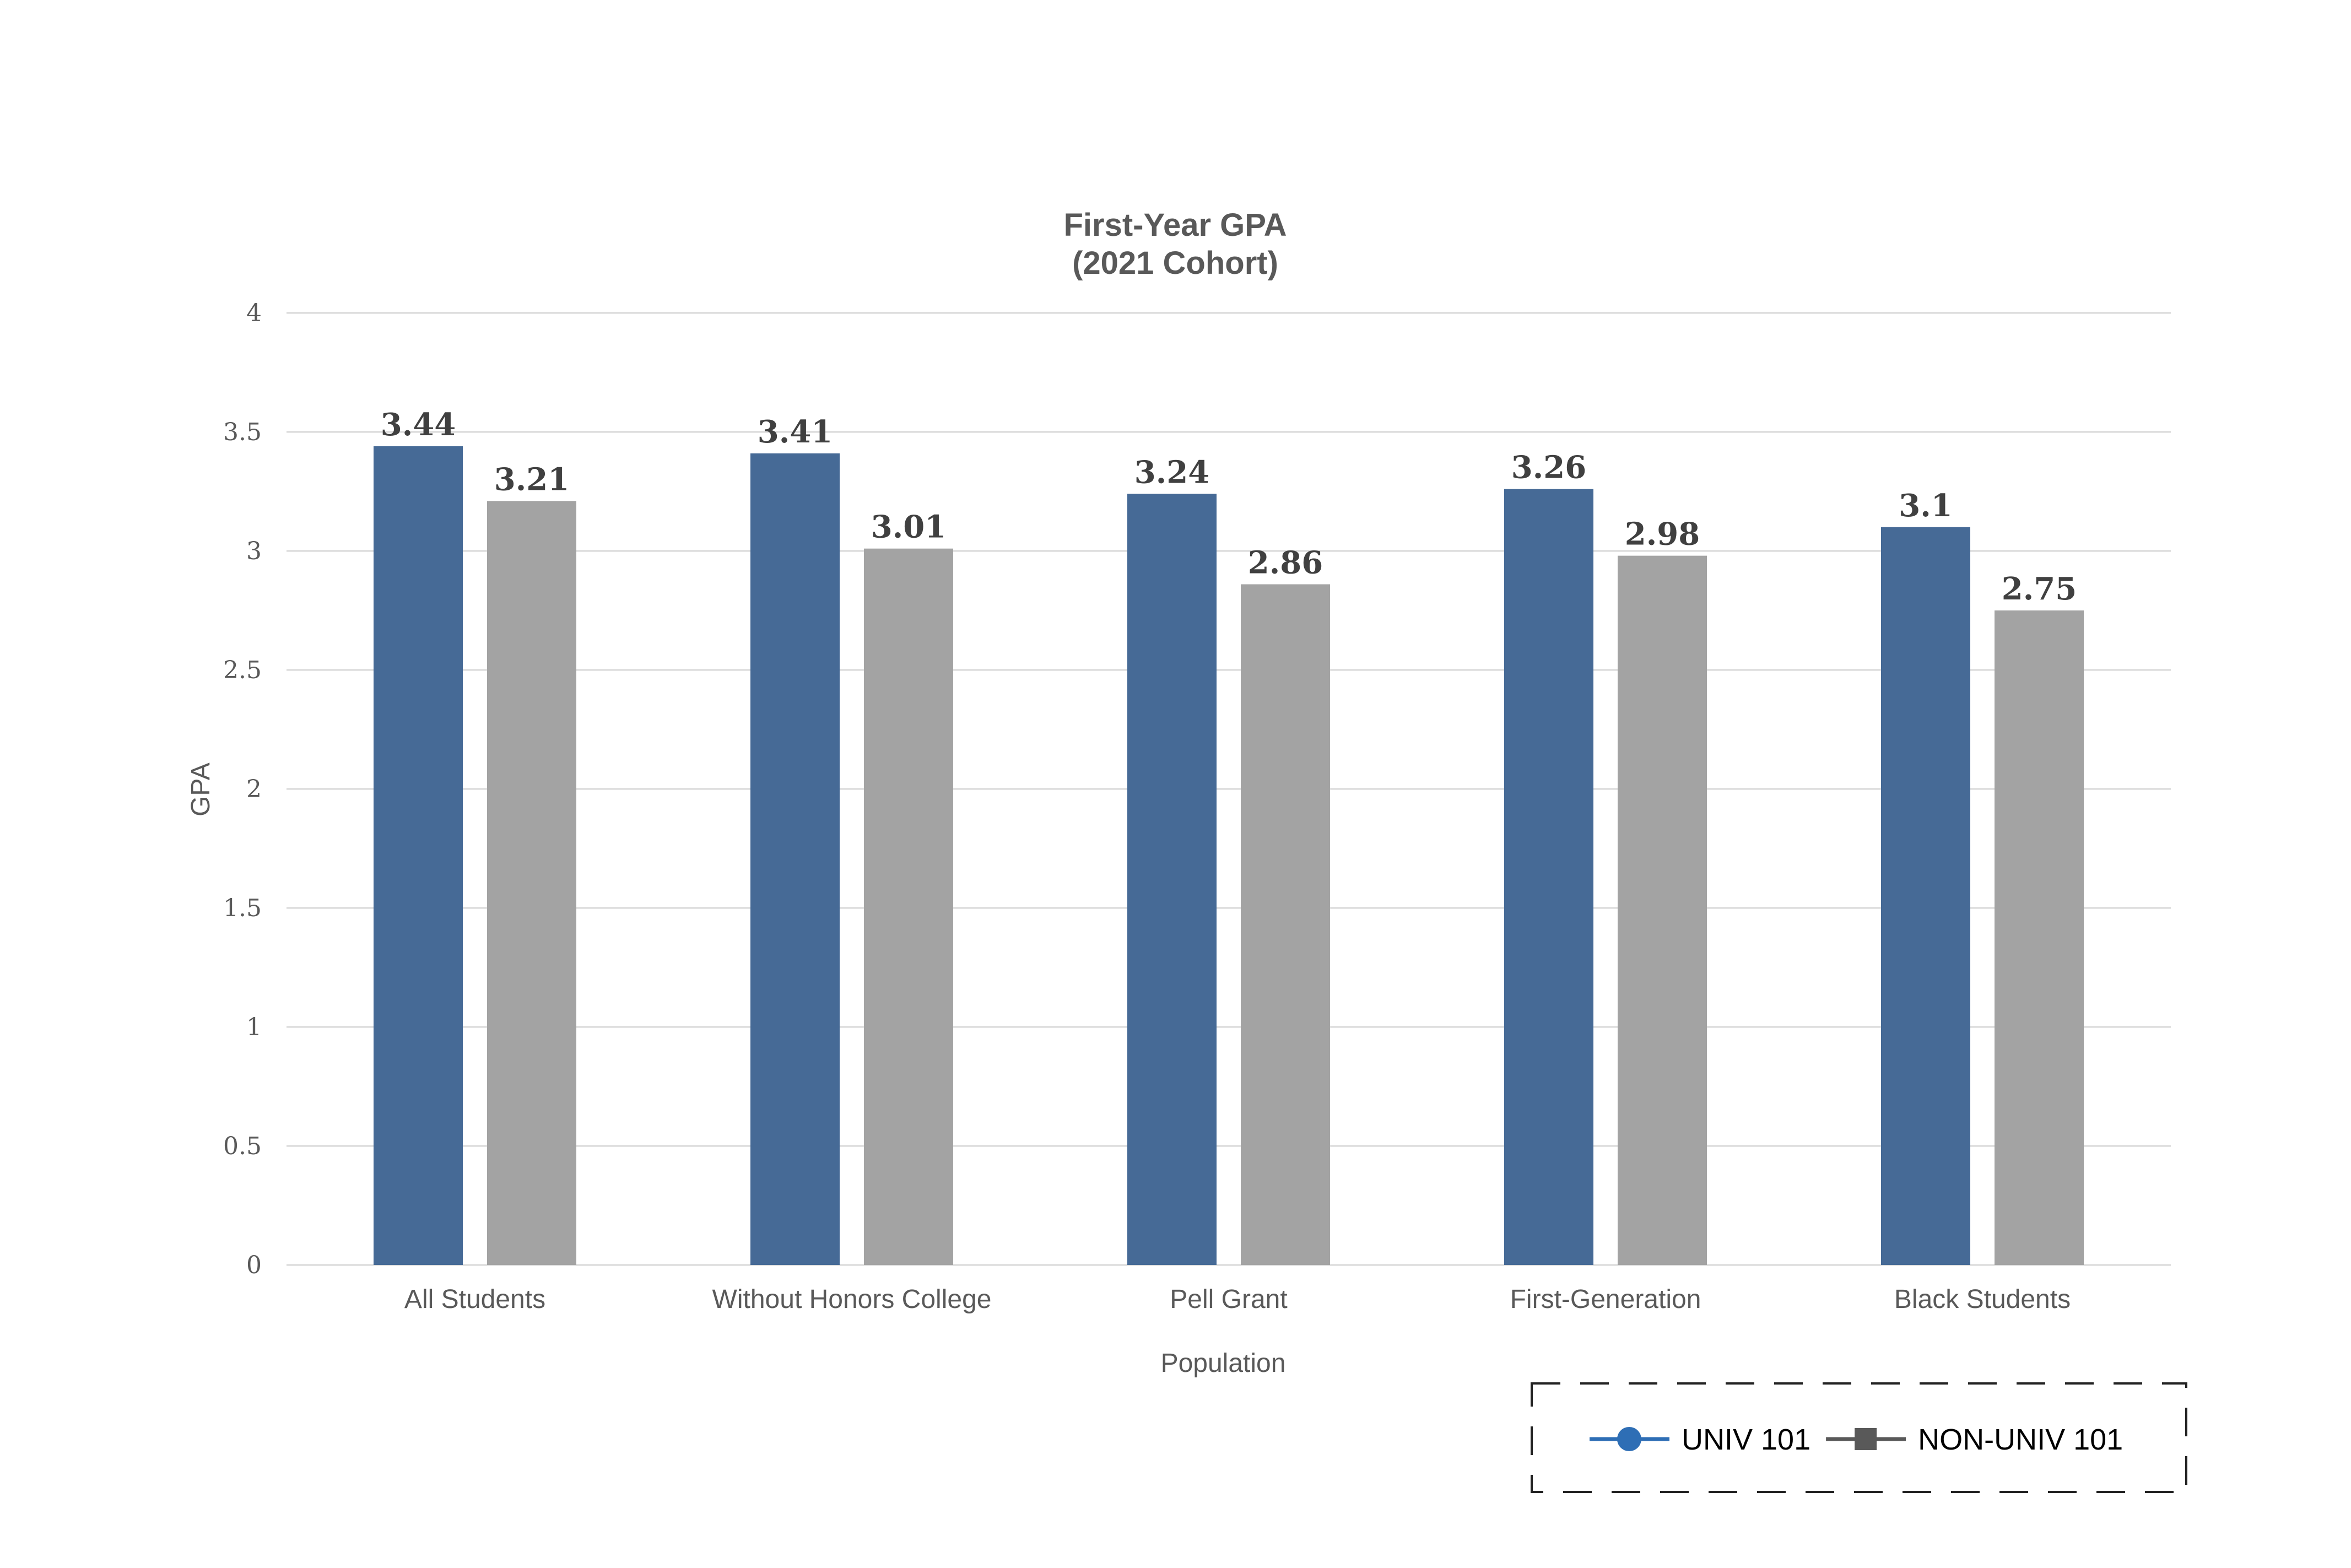  Describe the element at coordinates (254, 313) in the screenshot. I see `y-tick-label: 4` at that location.